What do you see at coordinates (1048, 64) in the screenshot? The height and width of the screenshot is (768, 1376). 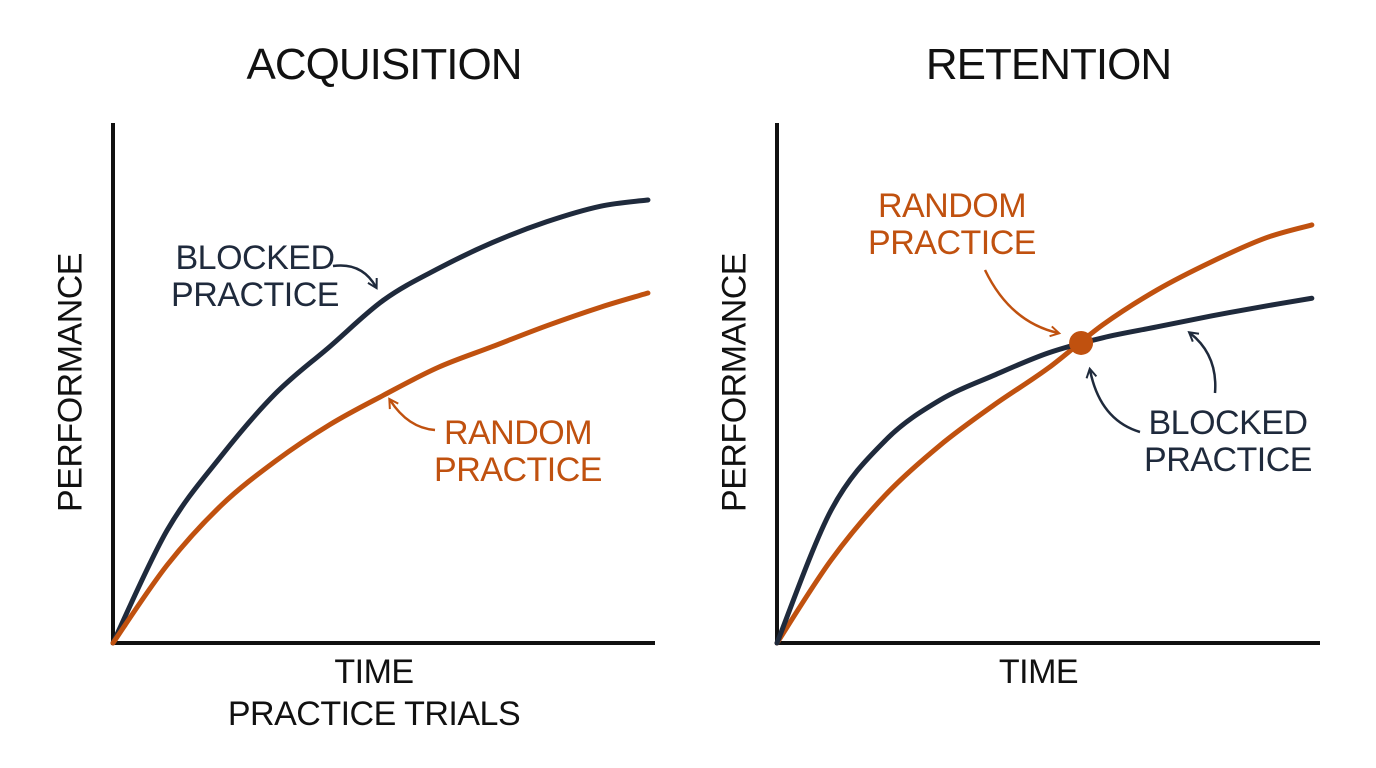 I see `chart-title: RETENTION` at bounding box center [1048, 64].